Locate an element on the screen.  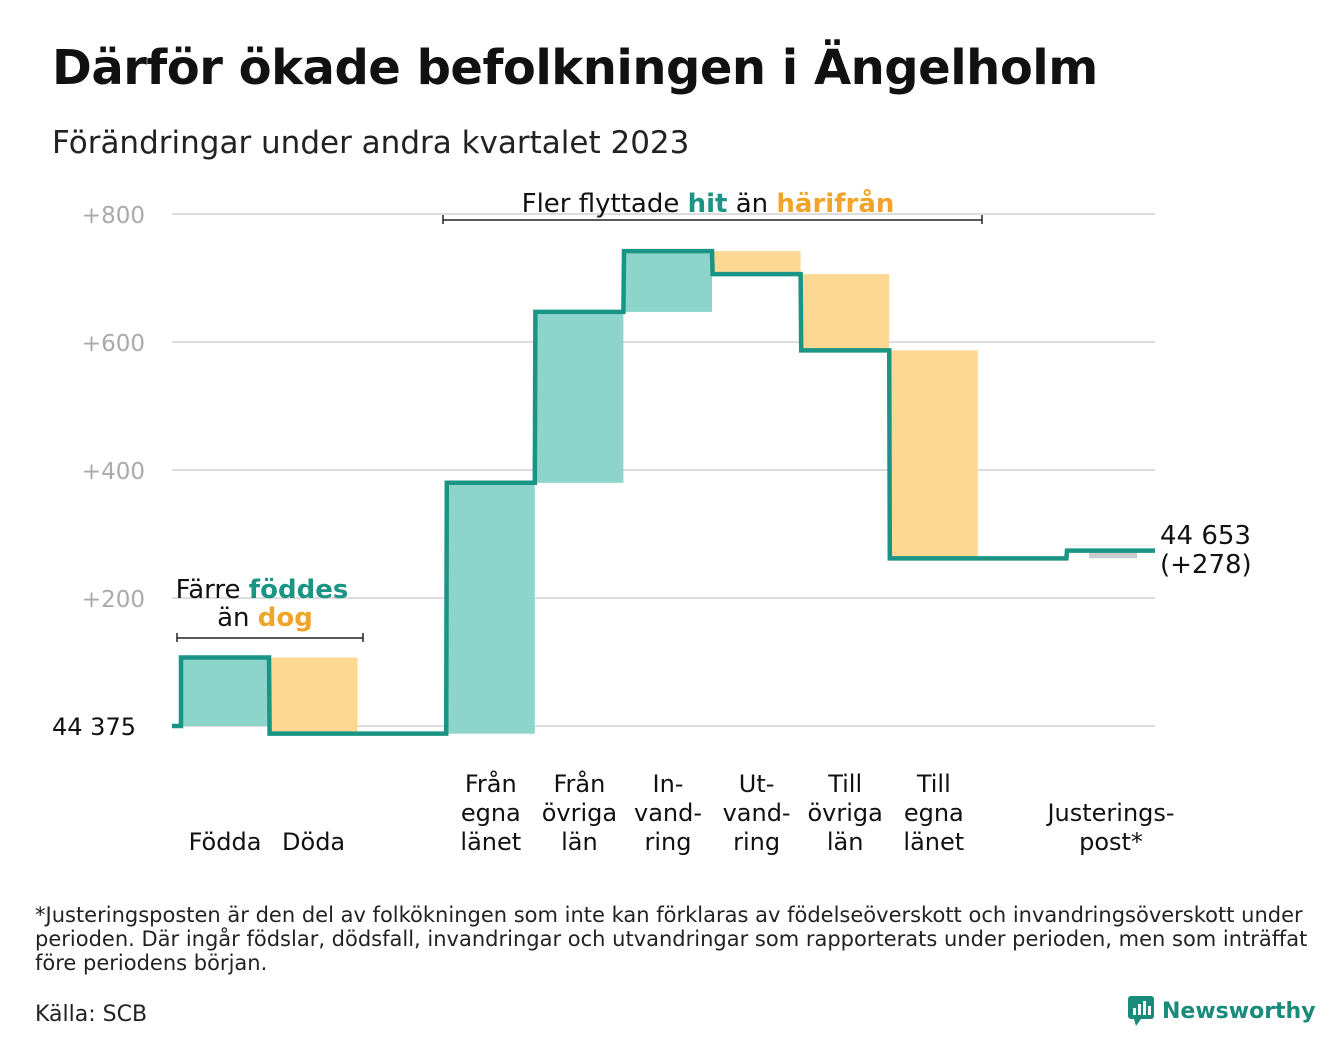
bar-Födda is located at coordinates (225, 691).